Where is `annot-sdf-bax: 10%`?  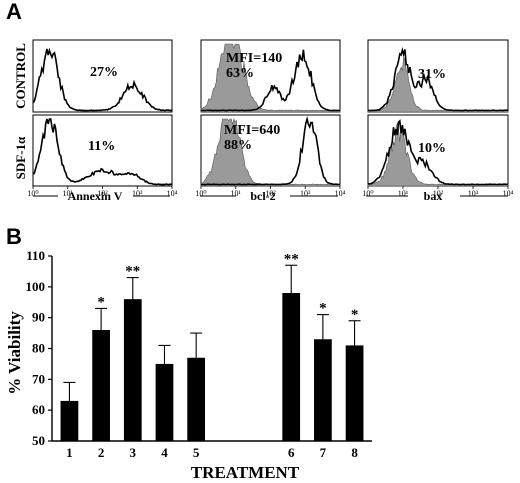 annot-sdf-bax: 10% is located at coordinates (432, 148).